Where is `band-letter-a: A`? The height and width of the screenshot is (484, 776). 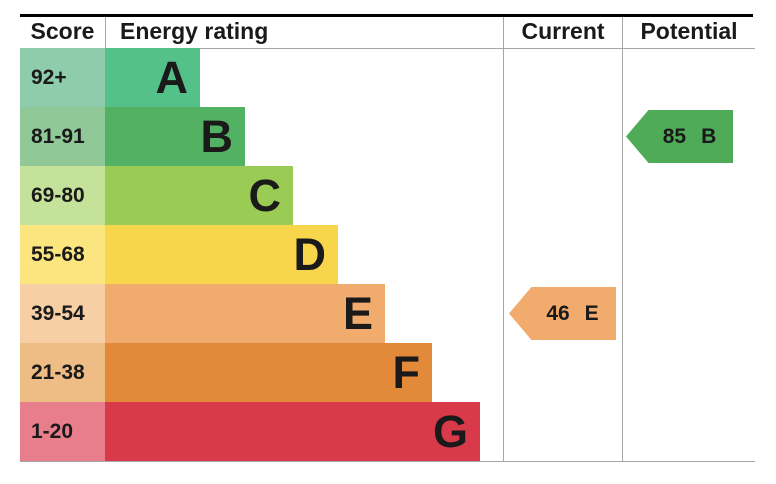 band-letter-a: A is located at coordinates (172, 77).